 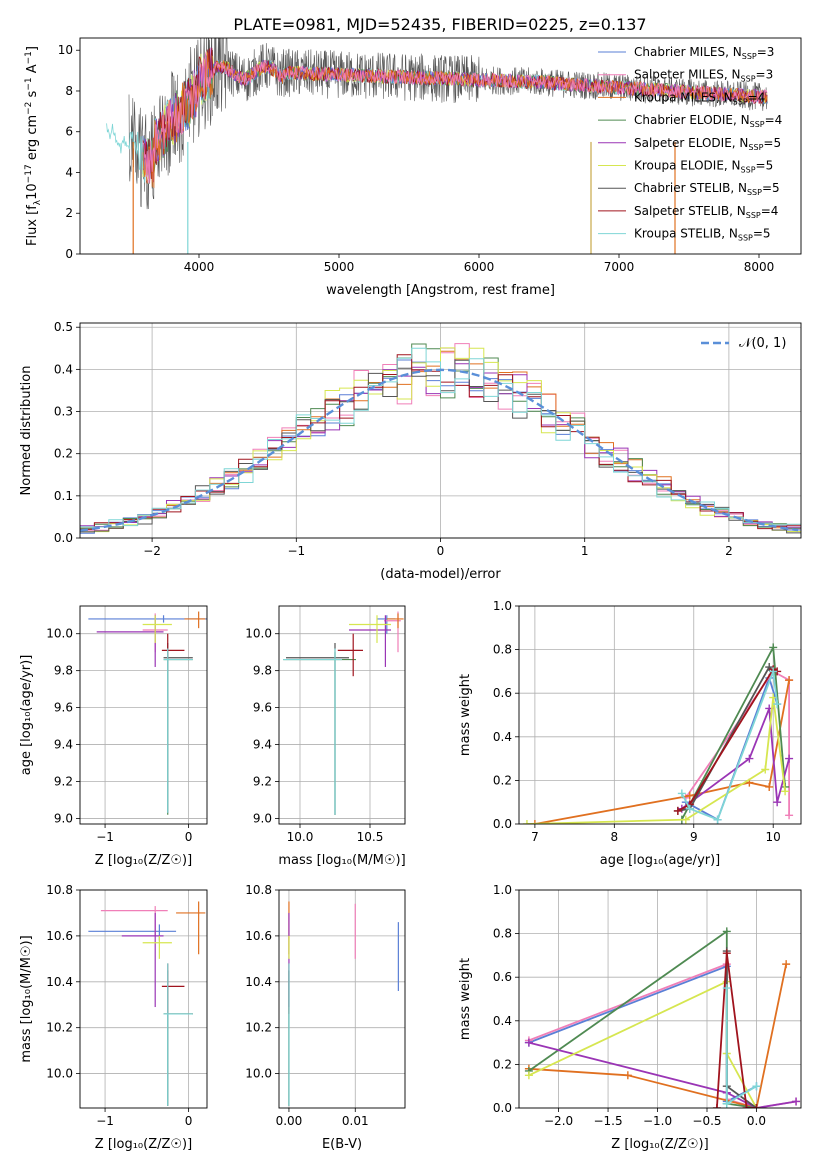 What do you see at coordinates (63, 671) in the screenshot?
I see `y-tick-label: 9.8` at bounding box center [63, 671].